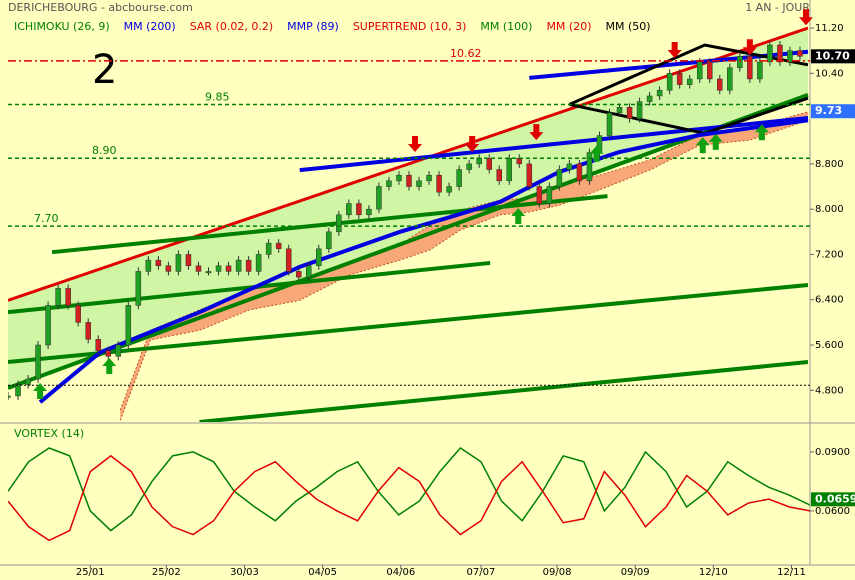  What do you see at coordinates (150, 26) in the screenshot?
I see `legend-entry: MM (200)` at bounding box center [150, 26].